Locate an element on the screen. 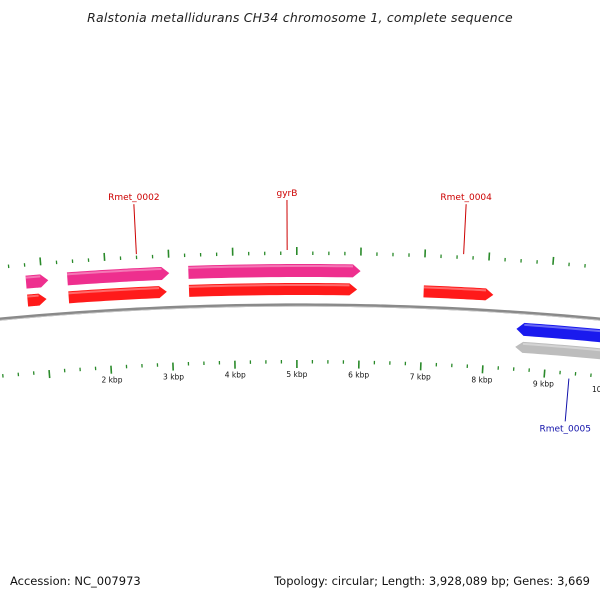  scale-label: 5 kbp is located at coordinates (296, 374).